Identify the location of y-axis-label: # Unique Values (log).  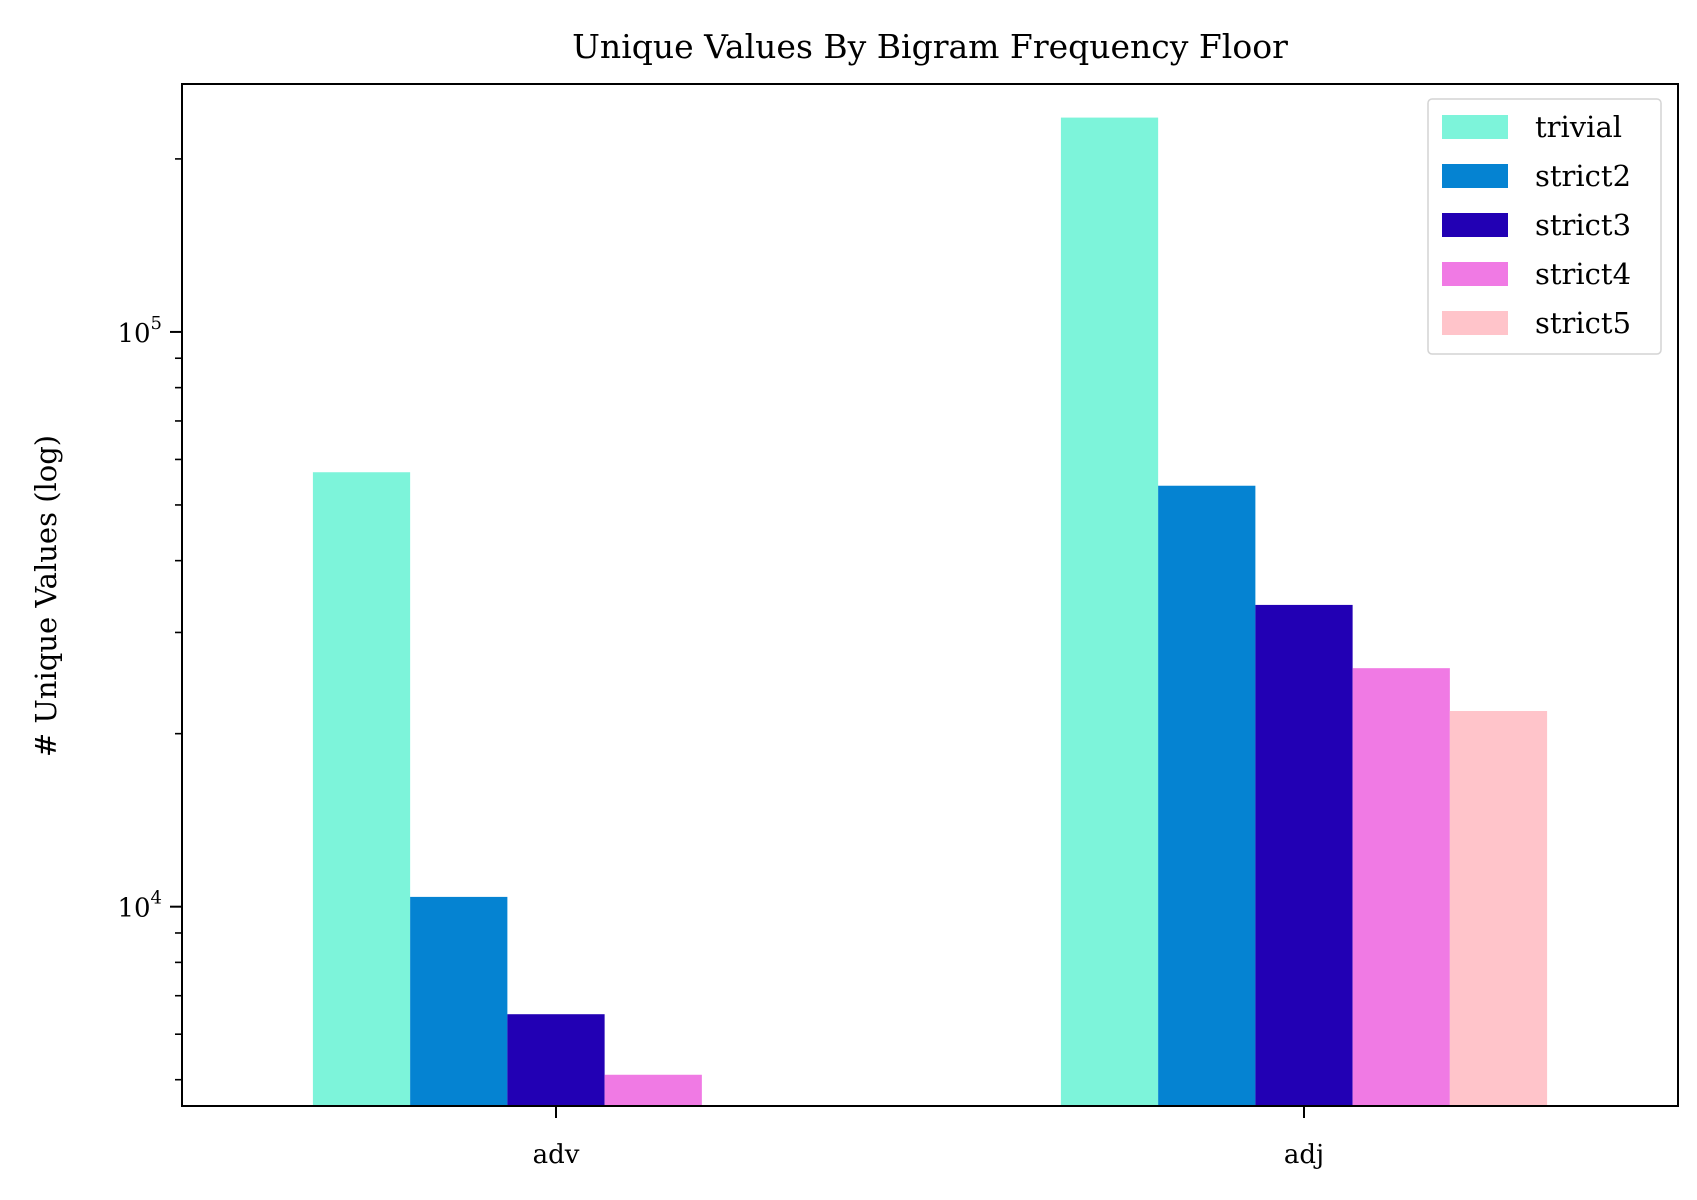
(46, 596).